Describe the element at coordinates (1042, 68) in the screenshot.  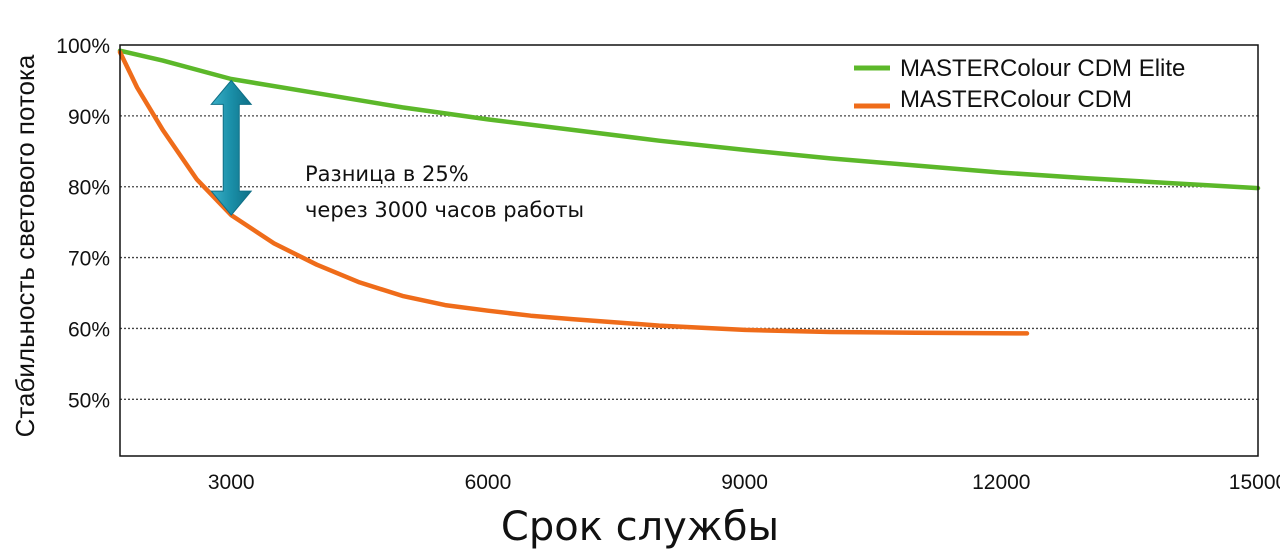
I see `legend-label-cdm-elite: MASTERColour CDM Elite` at that location.